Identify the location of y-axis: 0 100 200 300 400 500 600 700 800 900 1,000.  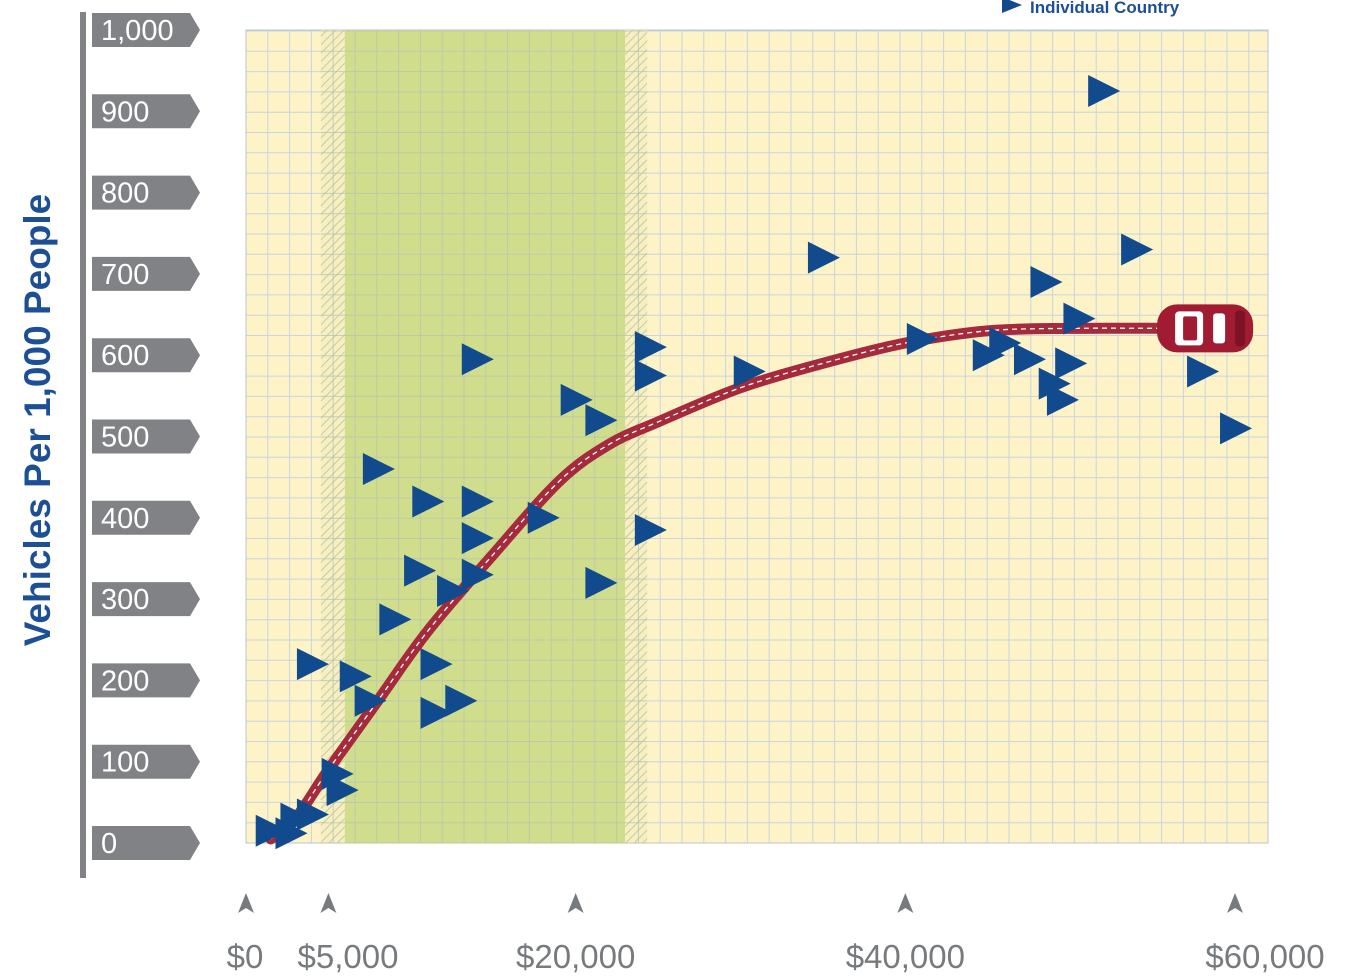
(140, 445).